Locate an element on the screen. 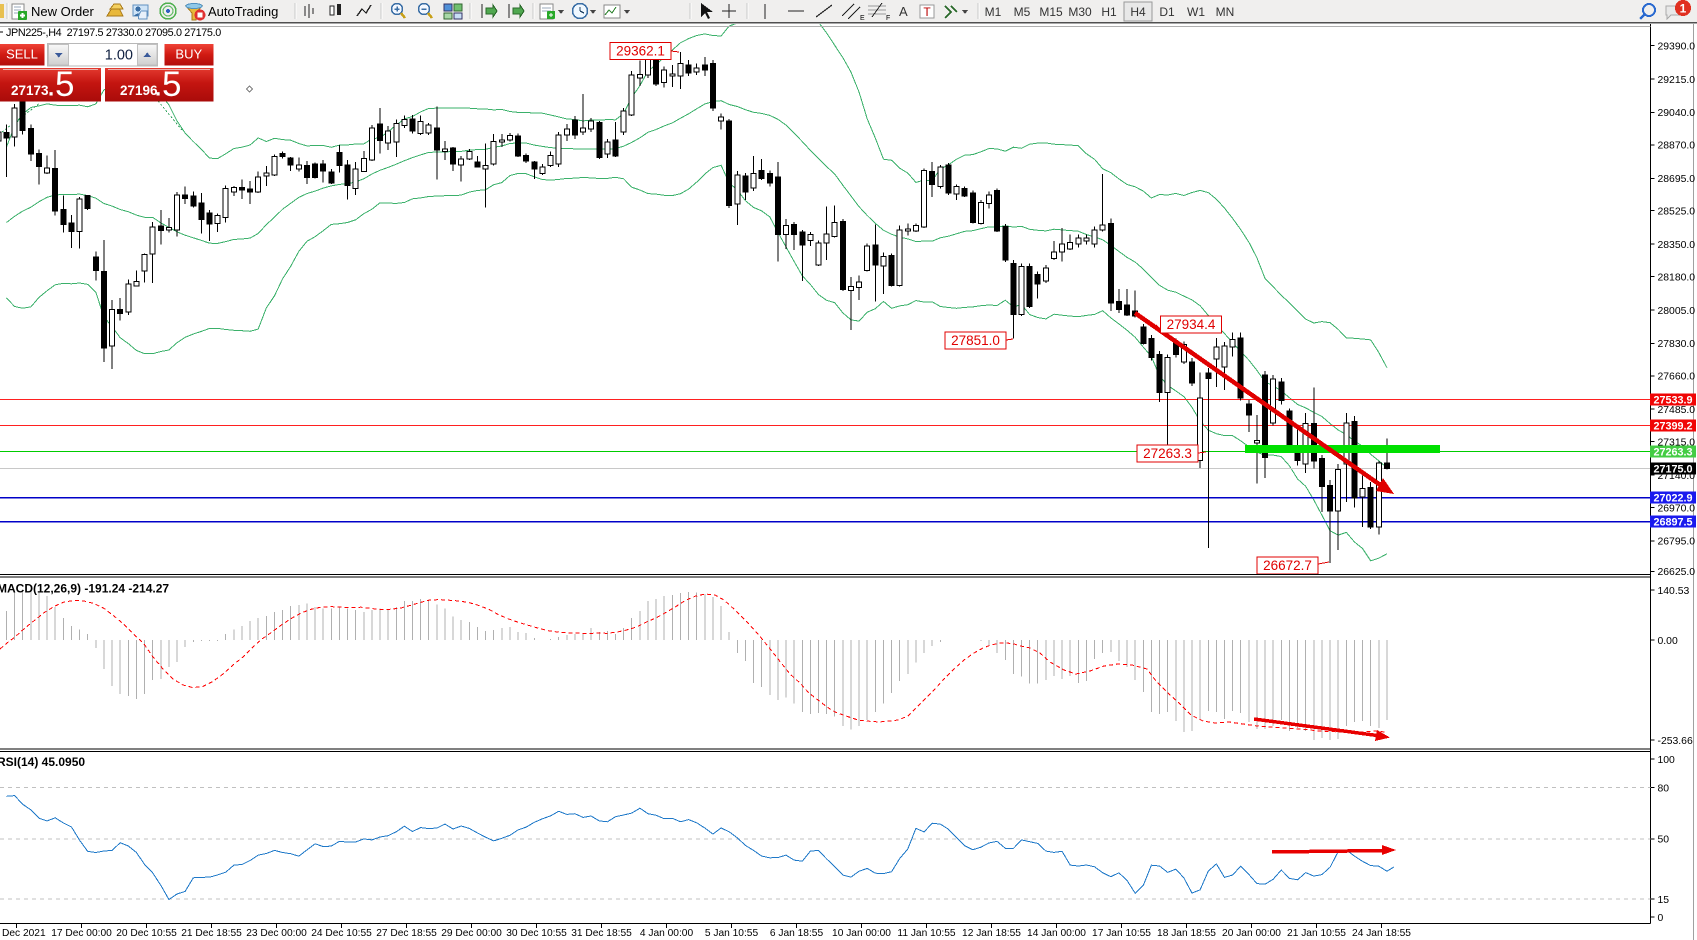 Image resolution: width=1697 pixels, height=940 pixels. svg-text: 27173 is located at coordinates (30, 90).